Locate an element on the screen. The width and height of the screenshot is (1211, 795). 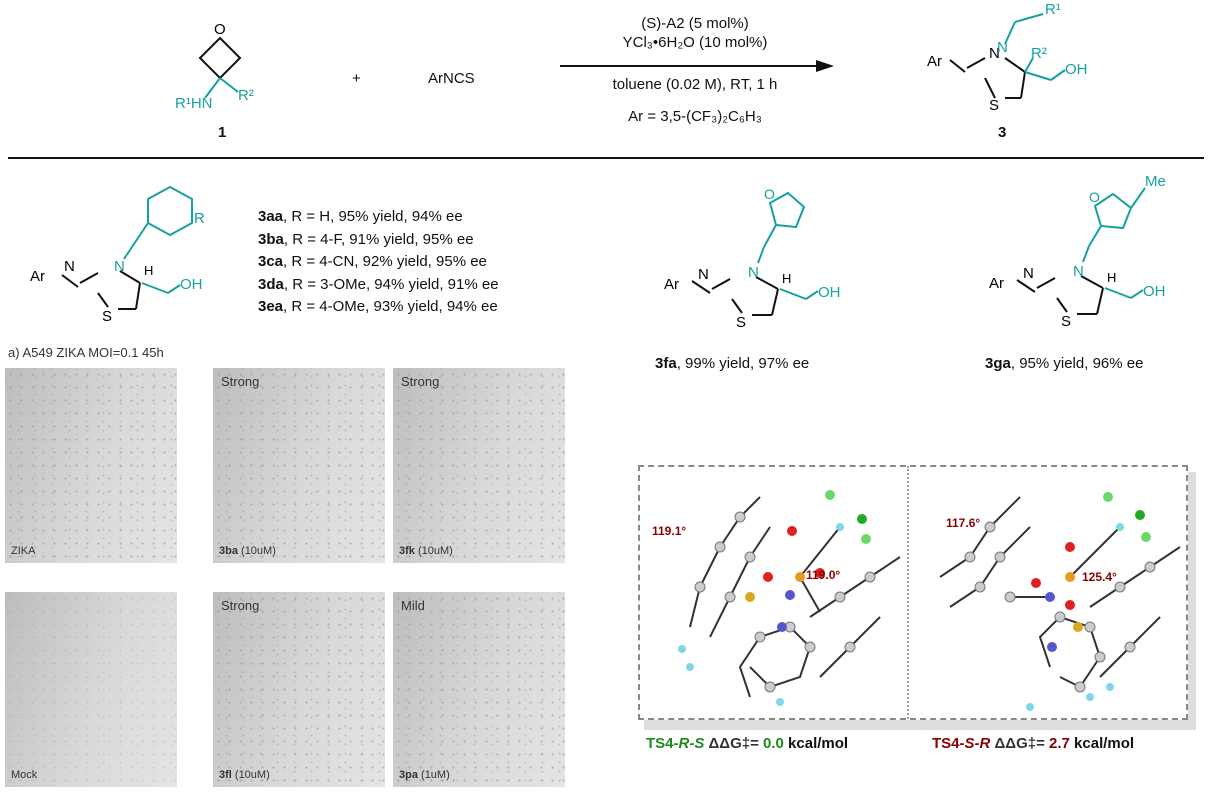
reactant-1-label: 1 is located at coordinates (222, 132).